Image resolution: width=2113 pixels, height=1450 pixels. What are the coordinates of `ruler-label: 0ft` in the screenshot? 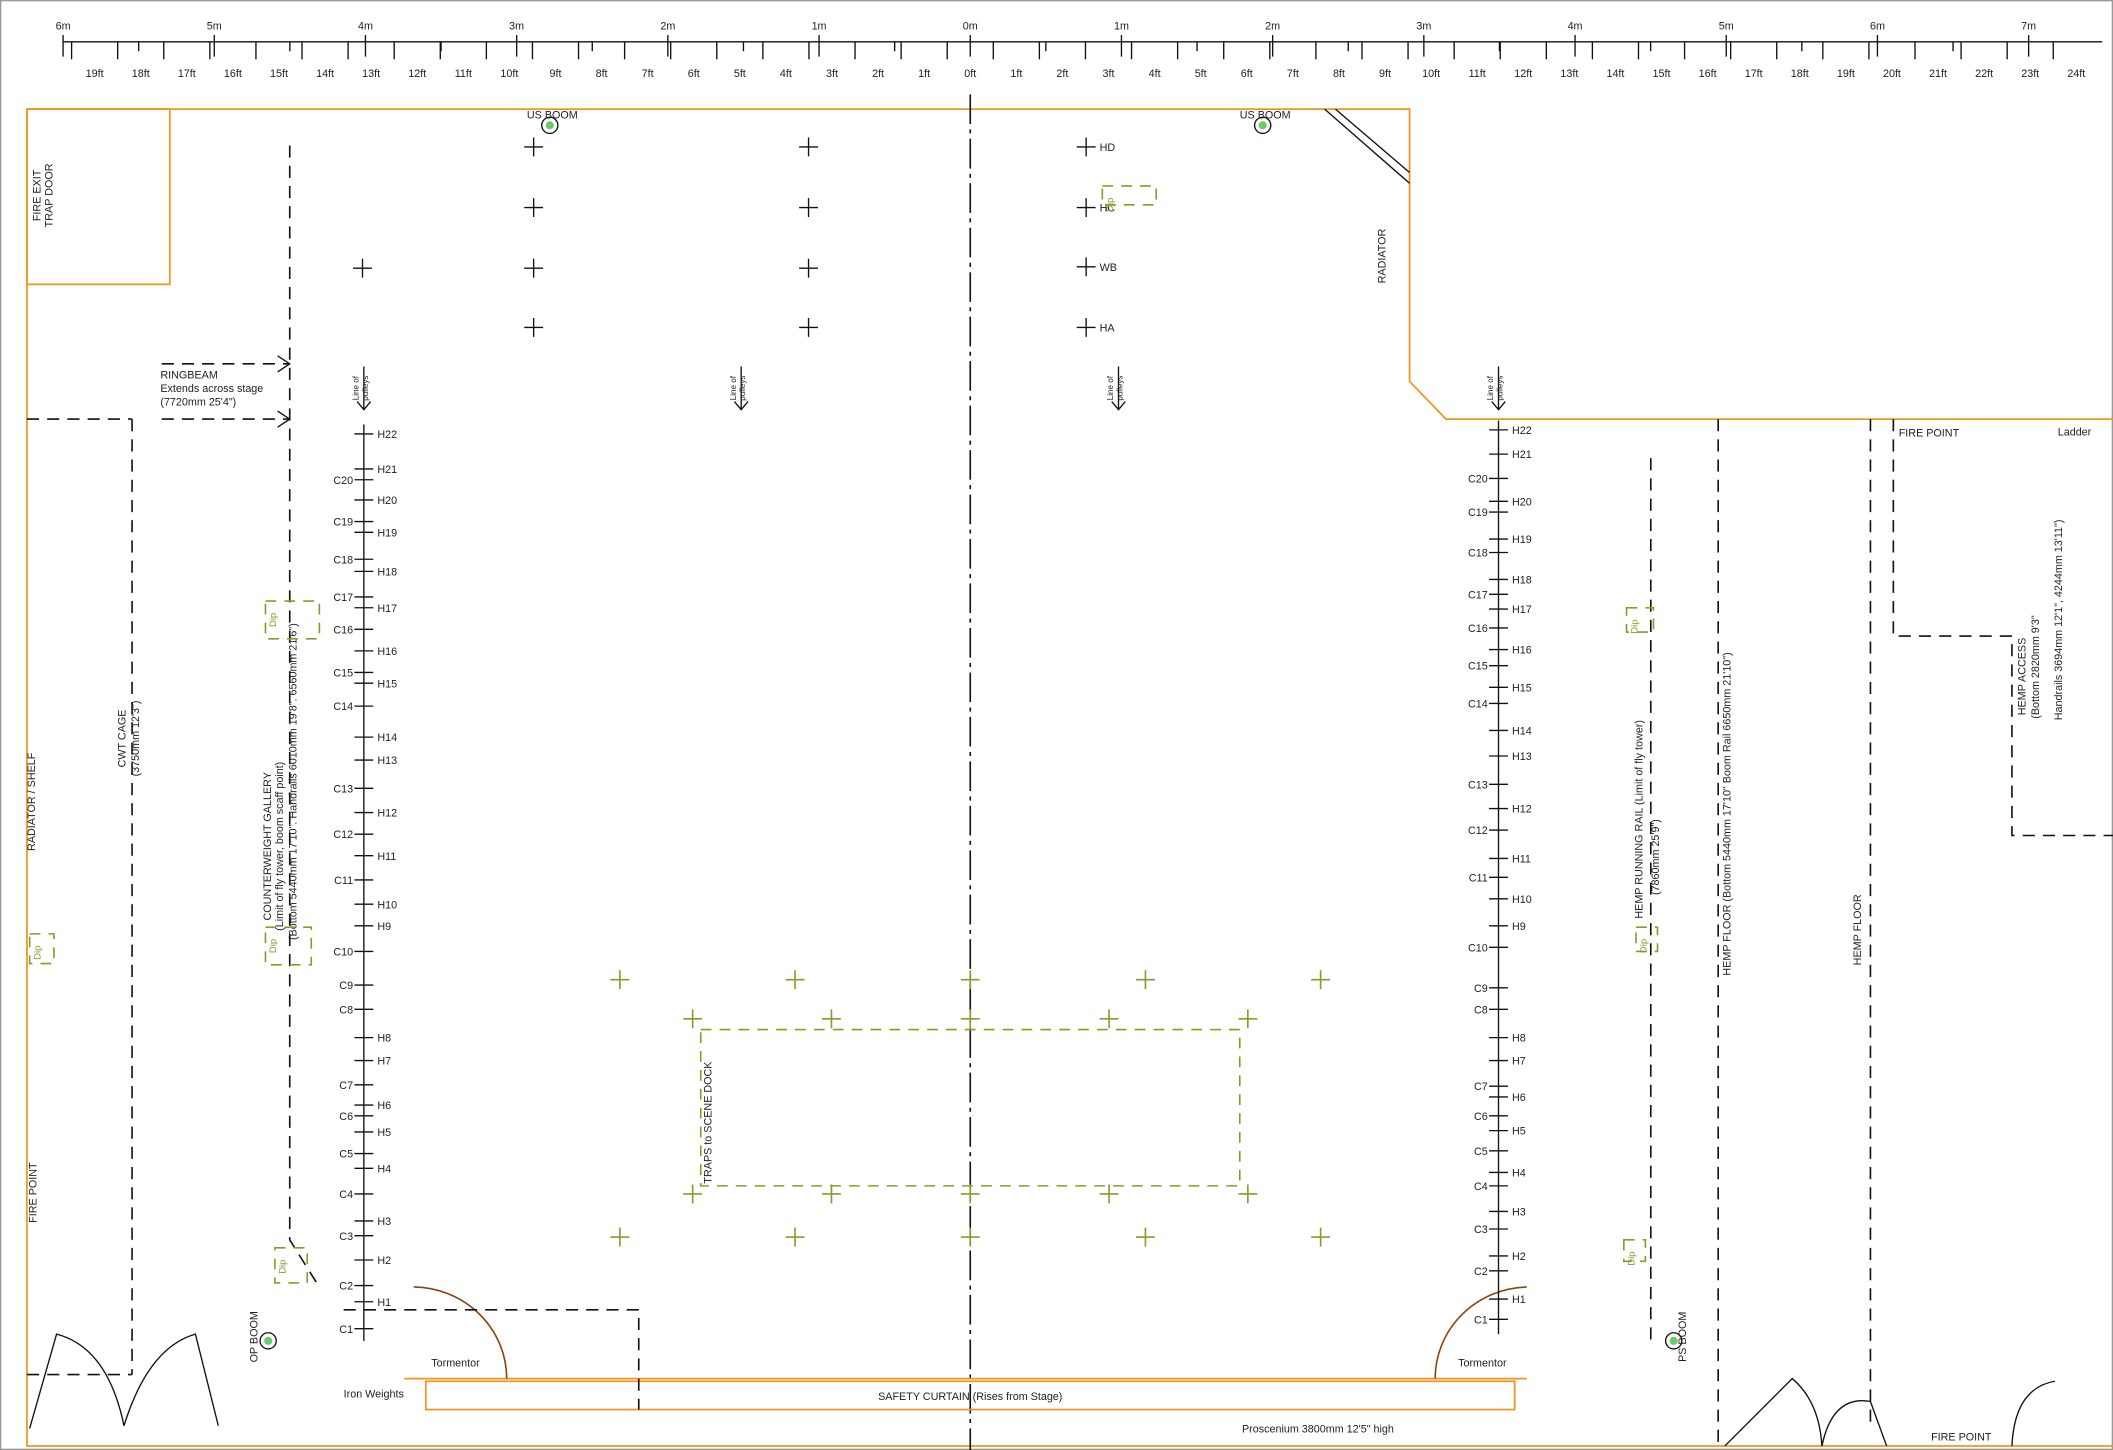 It's located at (970, 74).